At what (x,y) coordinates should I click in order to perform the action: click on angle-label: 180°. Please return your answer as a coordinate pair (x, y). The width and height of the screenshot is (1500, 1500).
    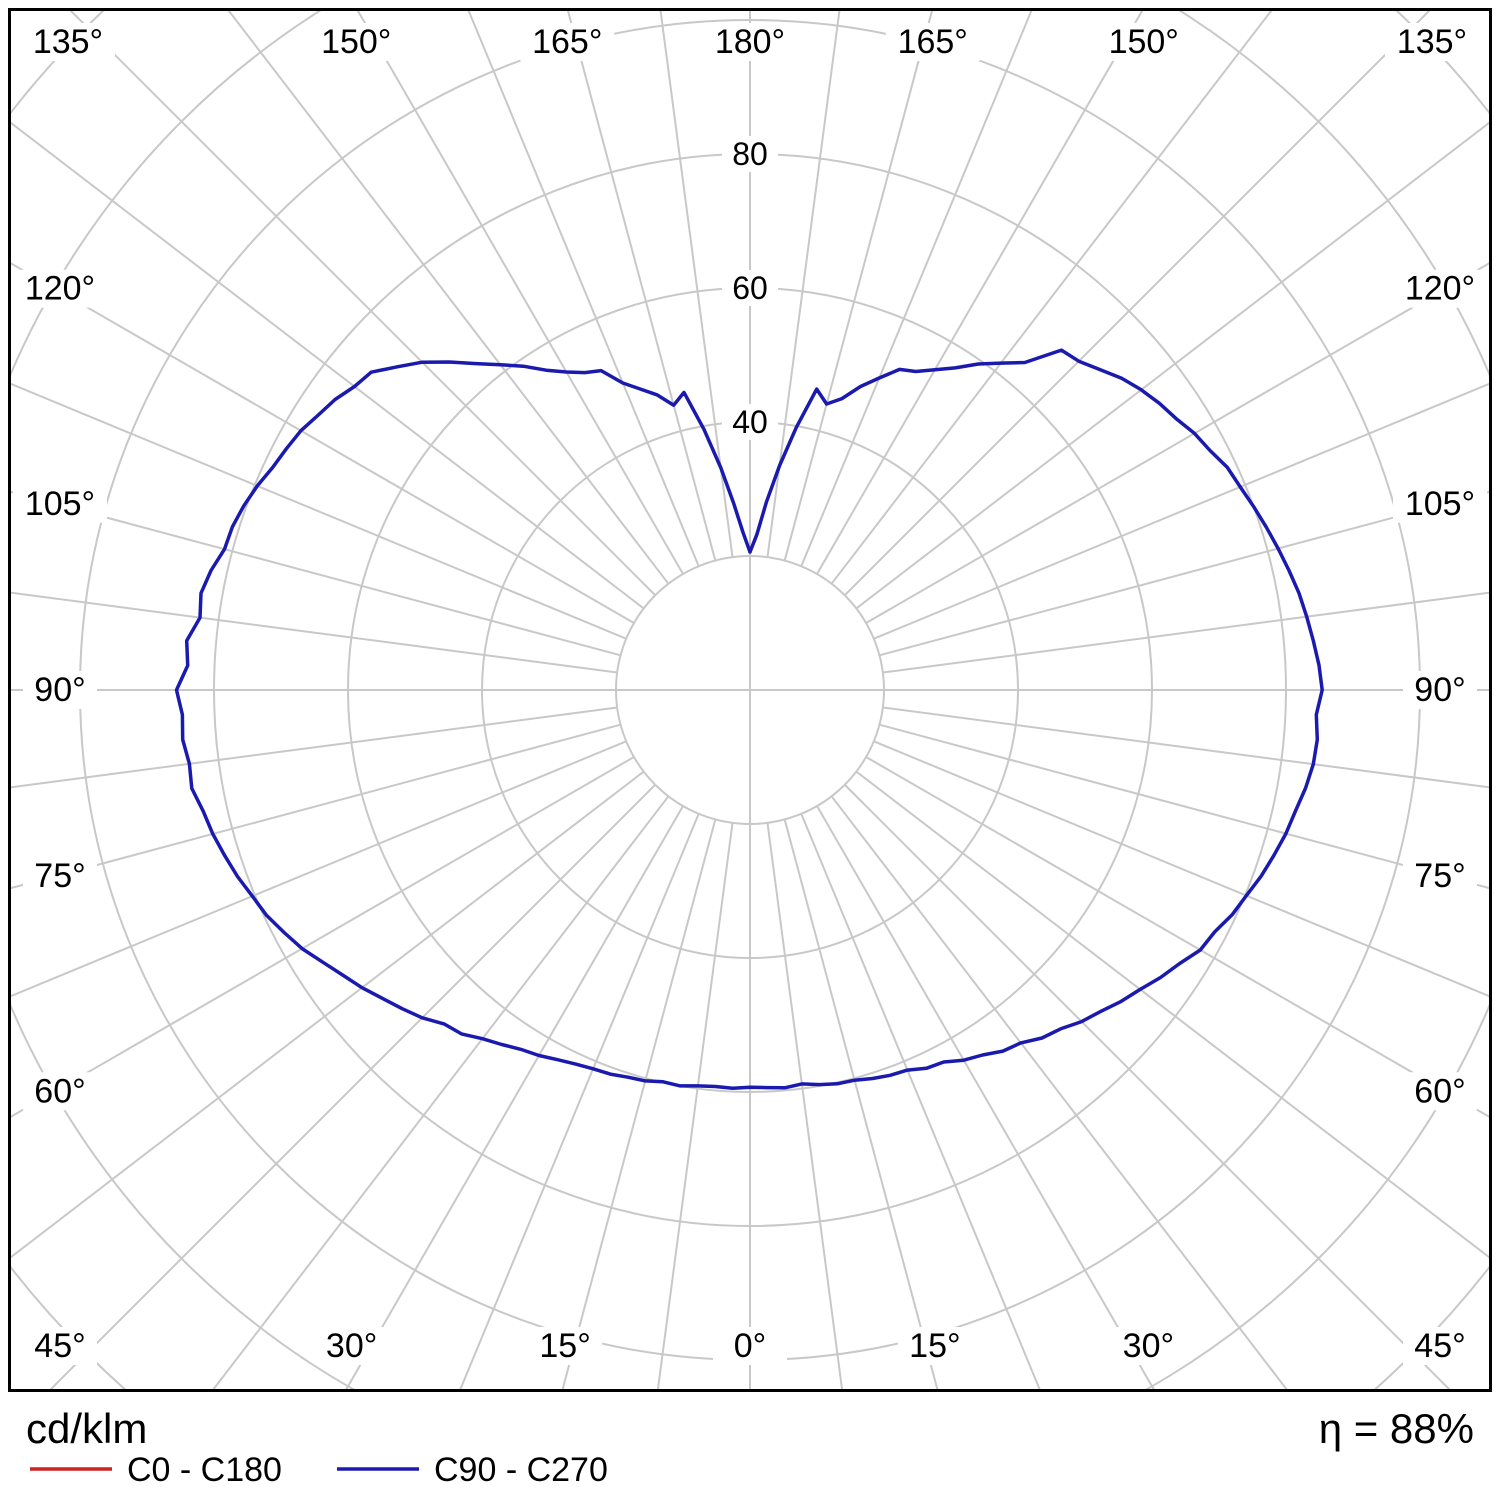
    Looking at the image, I should click on (750, 42).